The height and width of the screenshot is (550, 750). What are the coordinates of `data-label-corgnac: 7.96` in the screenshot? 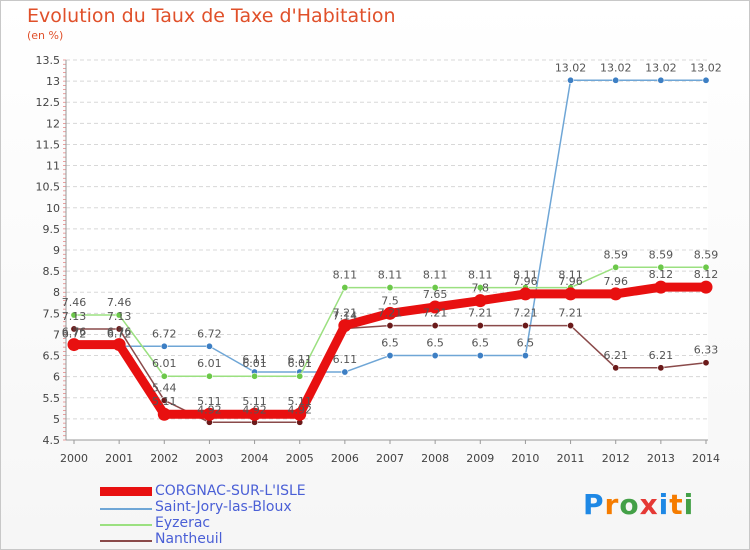 It's located at (615, 281).